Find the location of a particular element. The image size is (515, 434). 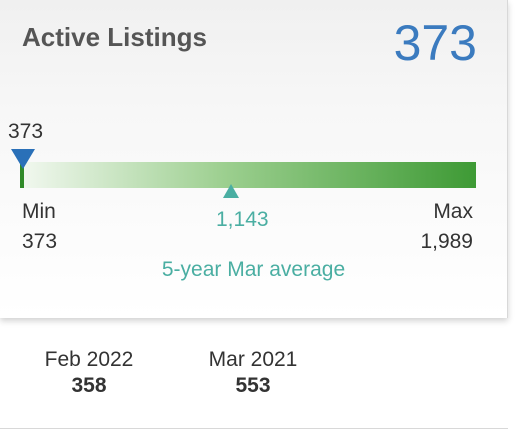

average-value: 1,143 is located at coordinates (242, 219).